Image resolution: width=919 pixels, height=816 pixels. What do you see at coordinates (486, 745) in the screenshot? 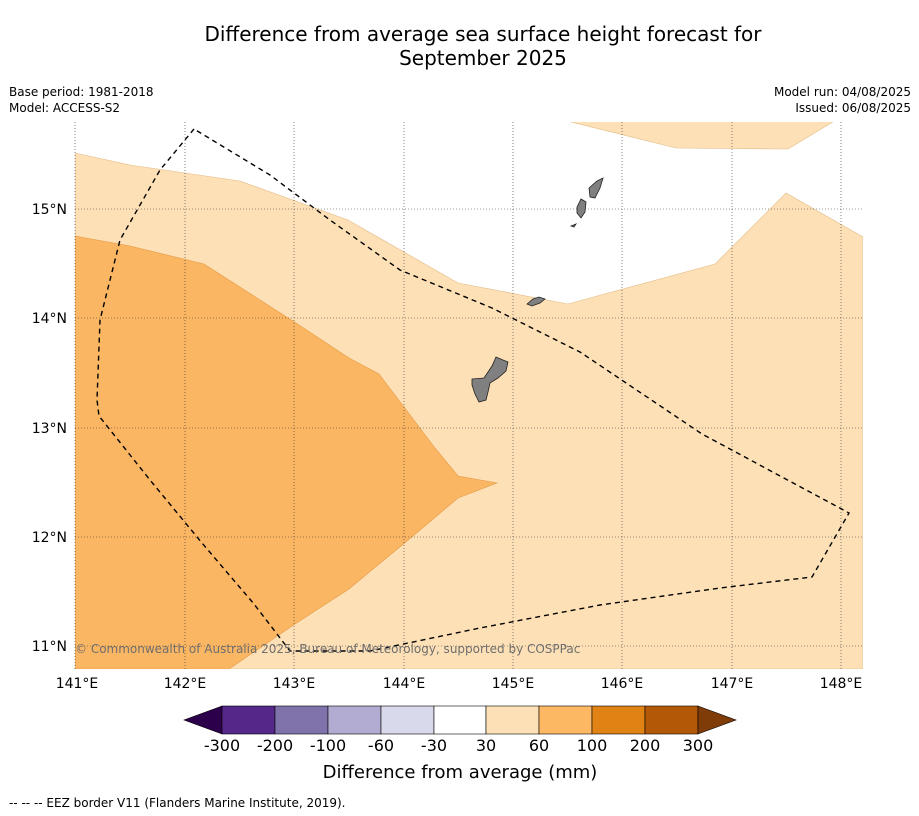
I see `colorbar-tick: 30` at bounding box center [486, 745].